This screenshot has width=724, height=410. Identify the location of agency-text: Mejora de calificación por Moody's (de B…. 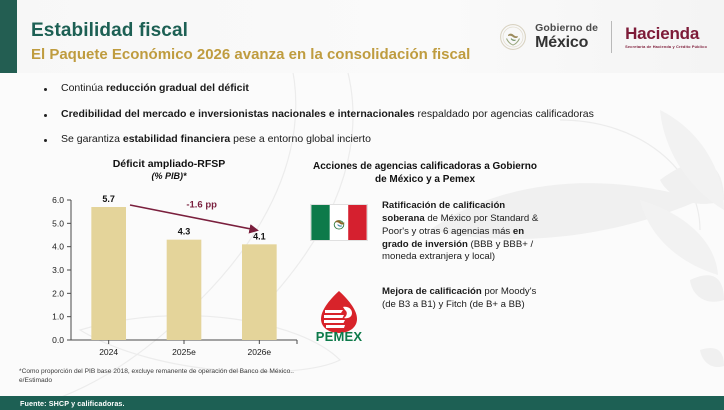
(459, 298).